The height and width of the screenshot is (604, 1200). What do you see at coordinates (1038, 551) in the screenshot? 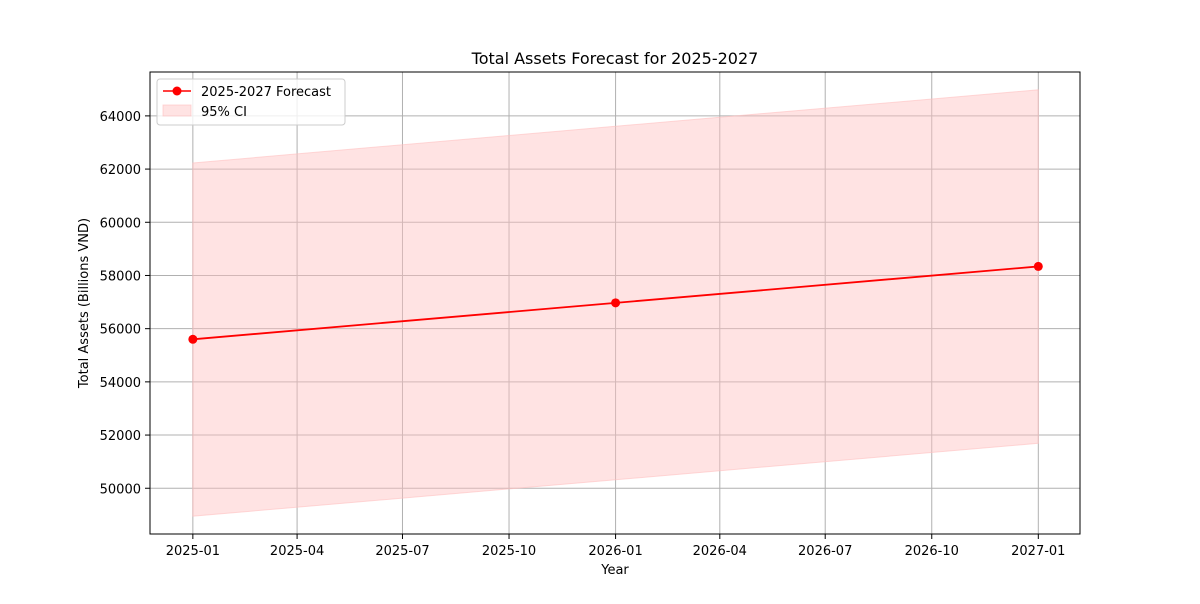
I see `x-tick-label: 2027-01` at bounding box center [1038, 551].